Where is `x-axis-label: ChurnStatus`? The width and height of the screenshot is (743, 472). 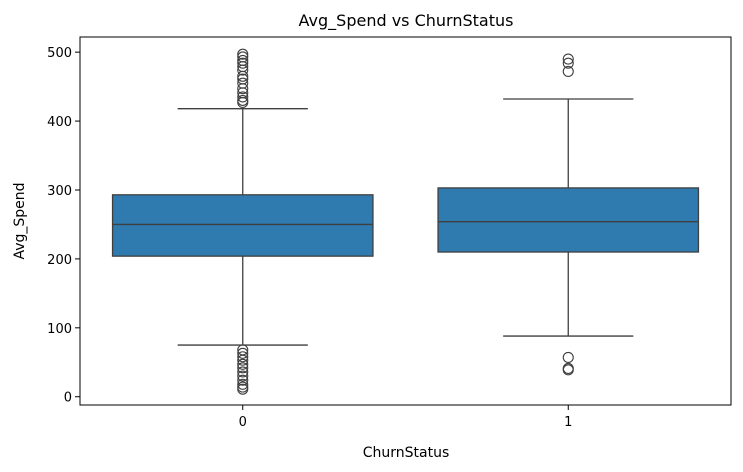 x-axis-label: ChurnStatus is located at coordinates (406, 453).